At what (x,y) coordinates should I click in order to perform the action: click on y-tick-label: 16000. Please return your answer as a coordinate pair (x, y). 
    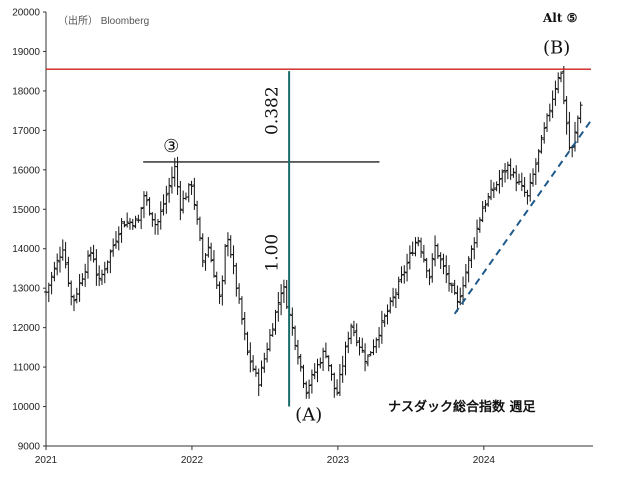
    Looking at the image, I should click on (26, 170).